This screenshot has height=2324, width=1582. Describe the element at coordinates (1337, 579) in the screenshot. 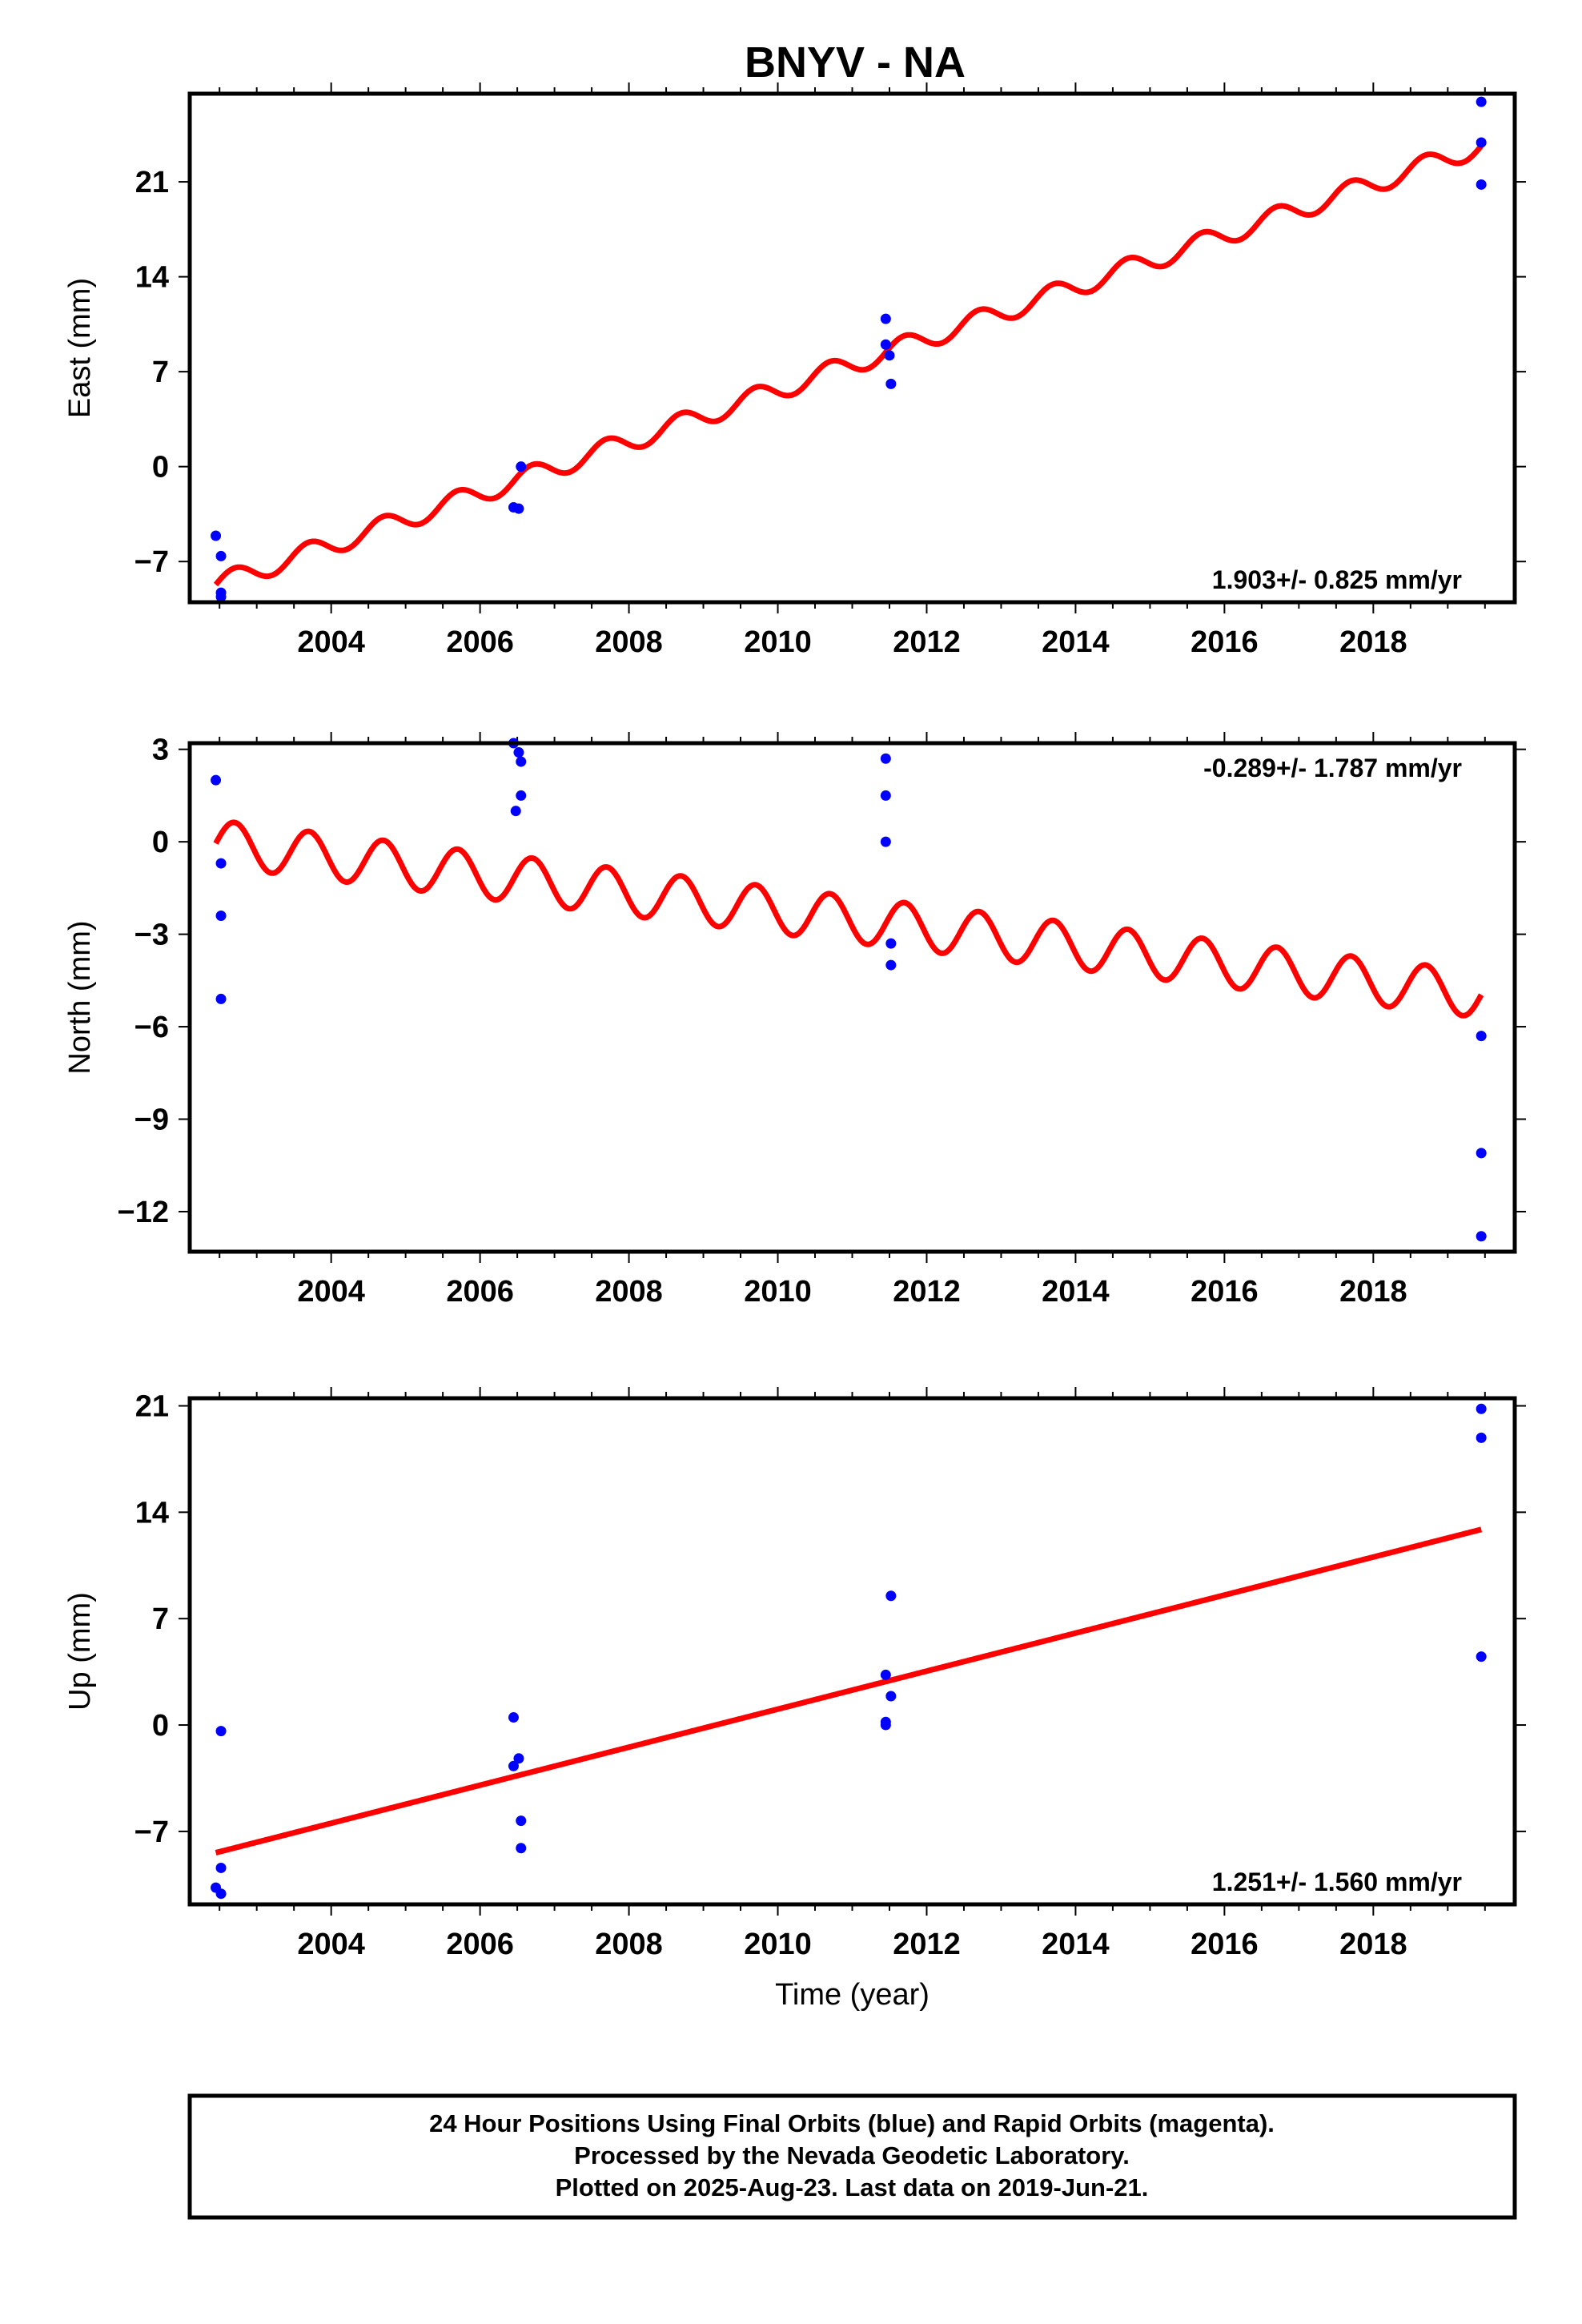

I see `rate-label: 1.903+/- 0.825 mm/yr` at that location.